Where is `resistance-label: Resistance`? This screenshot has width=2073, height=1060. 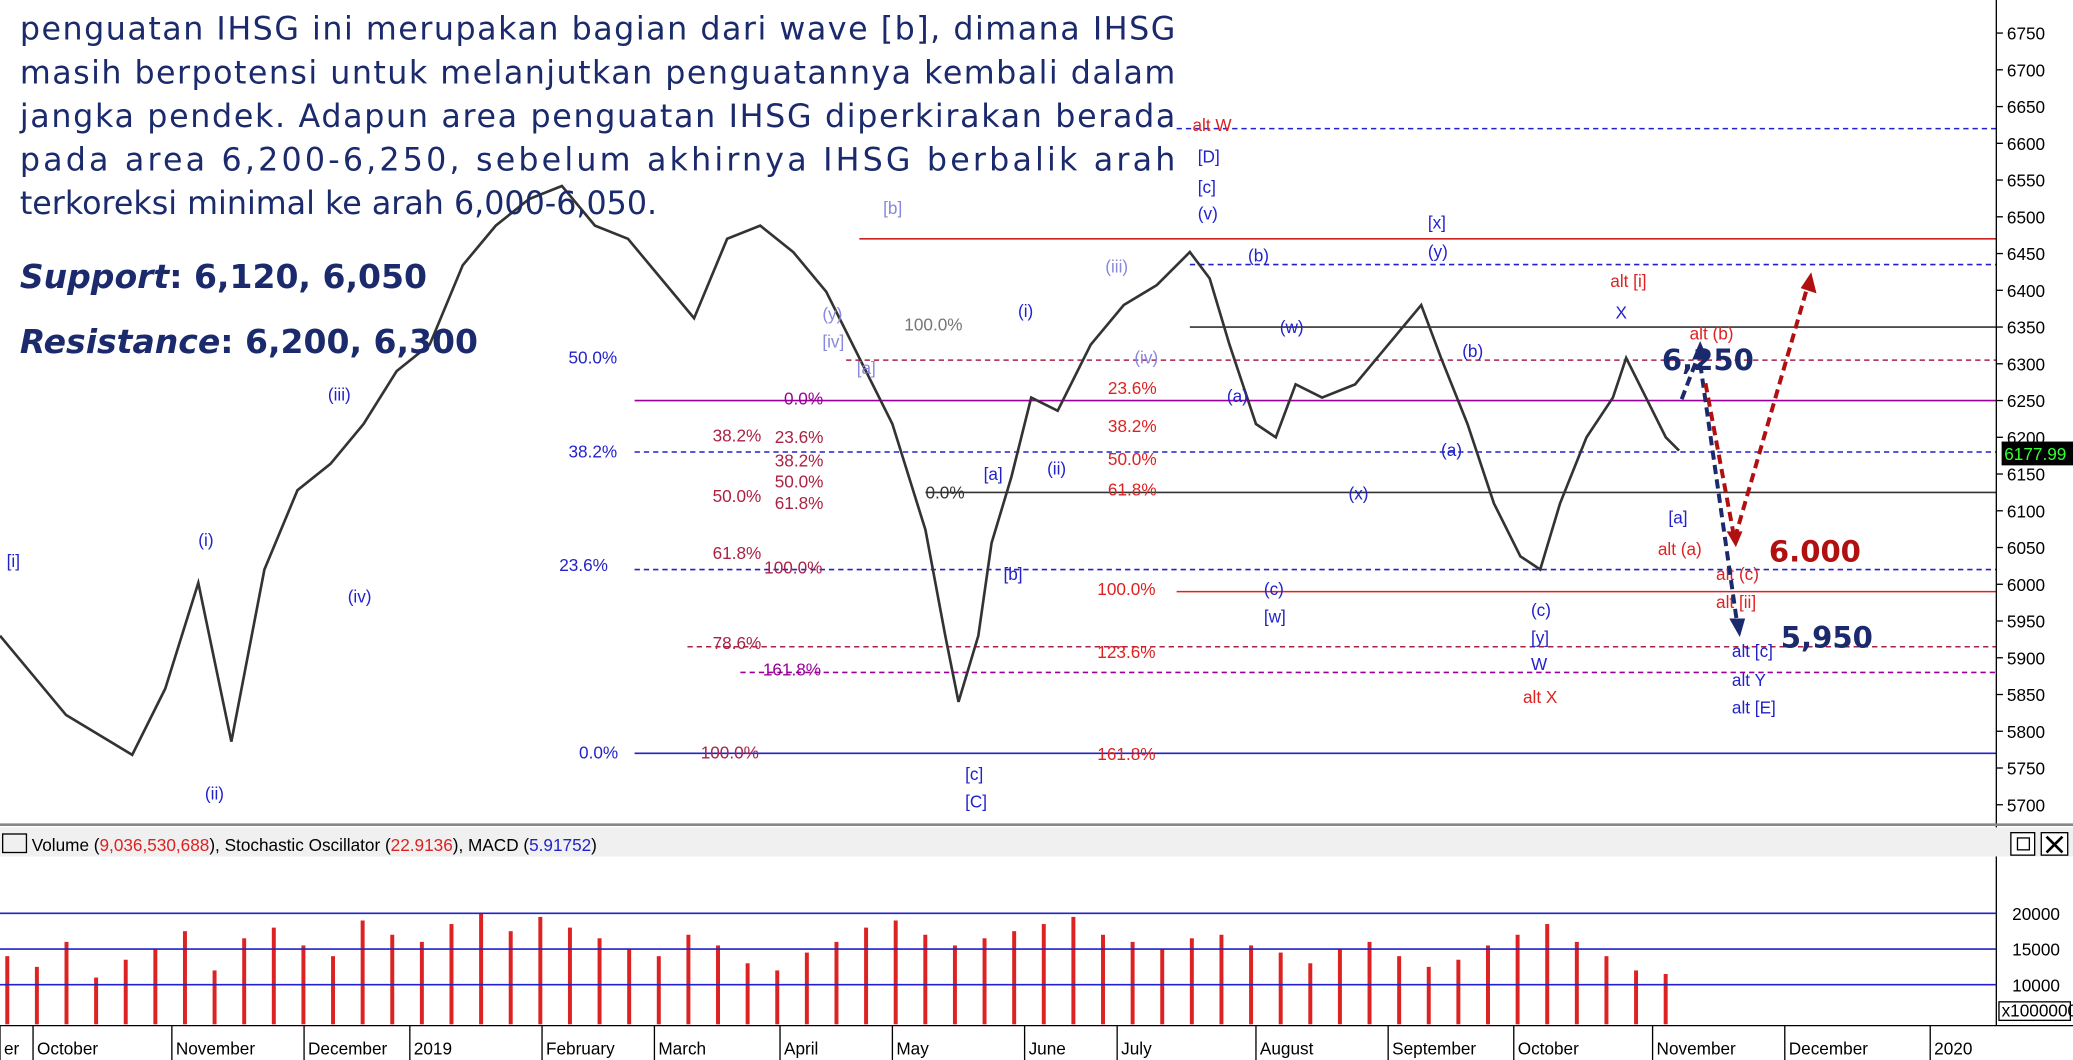
resistance-label: Resistance is located at coordinates (120, 341).